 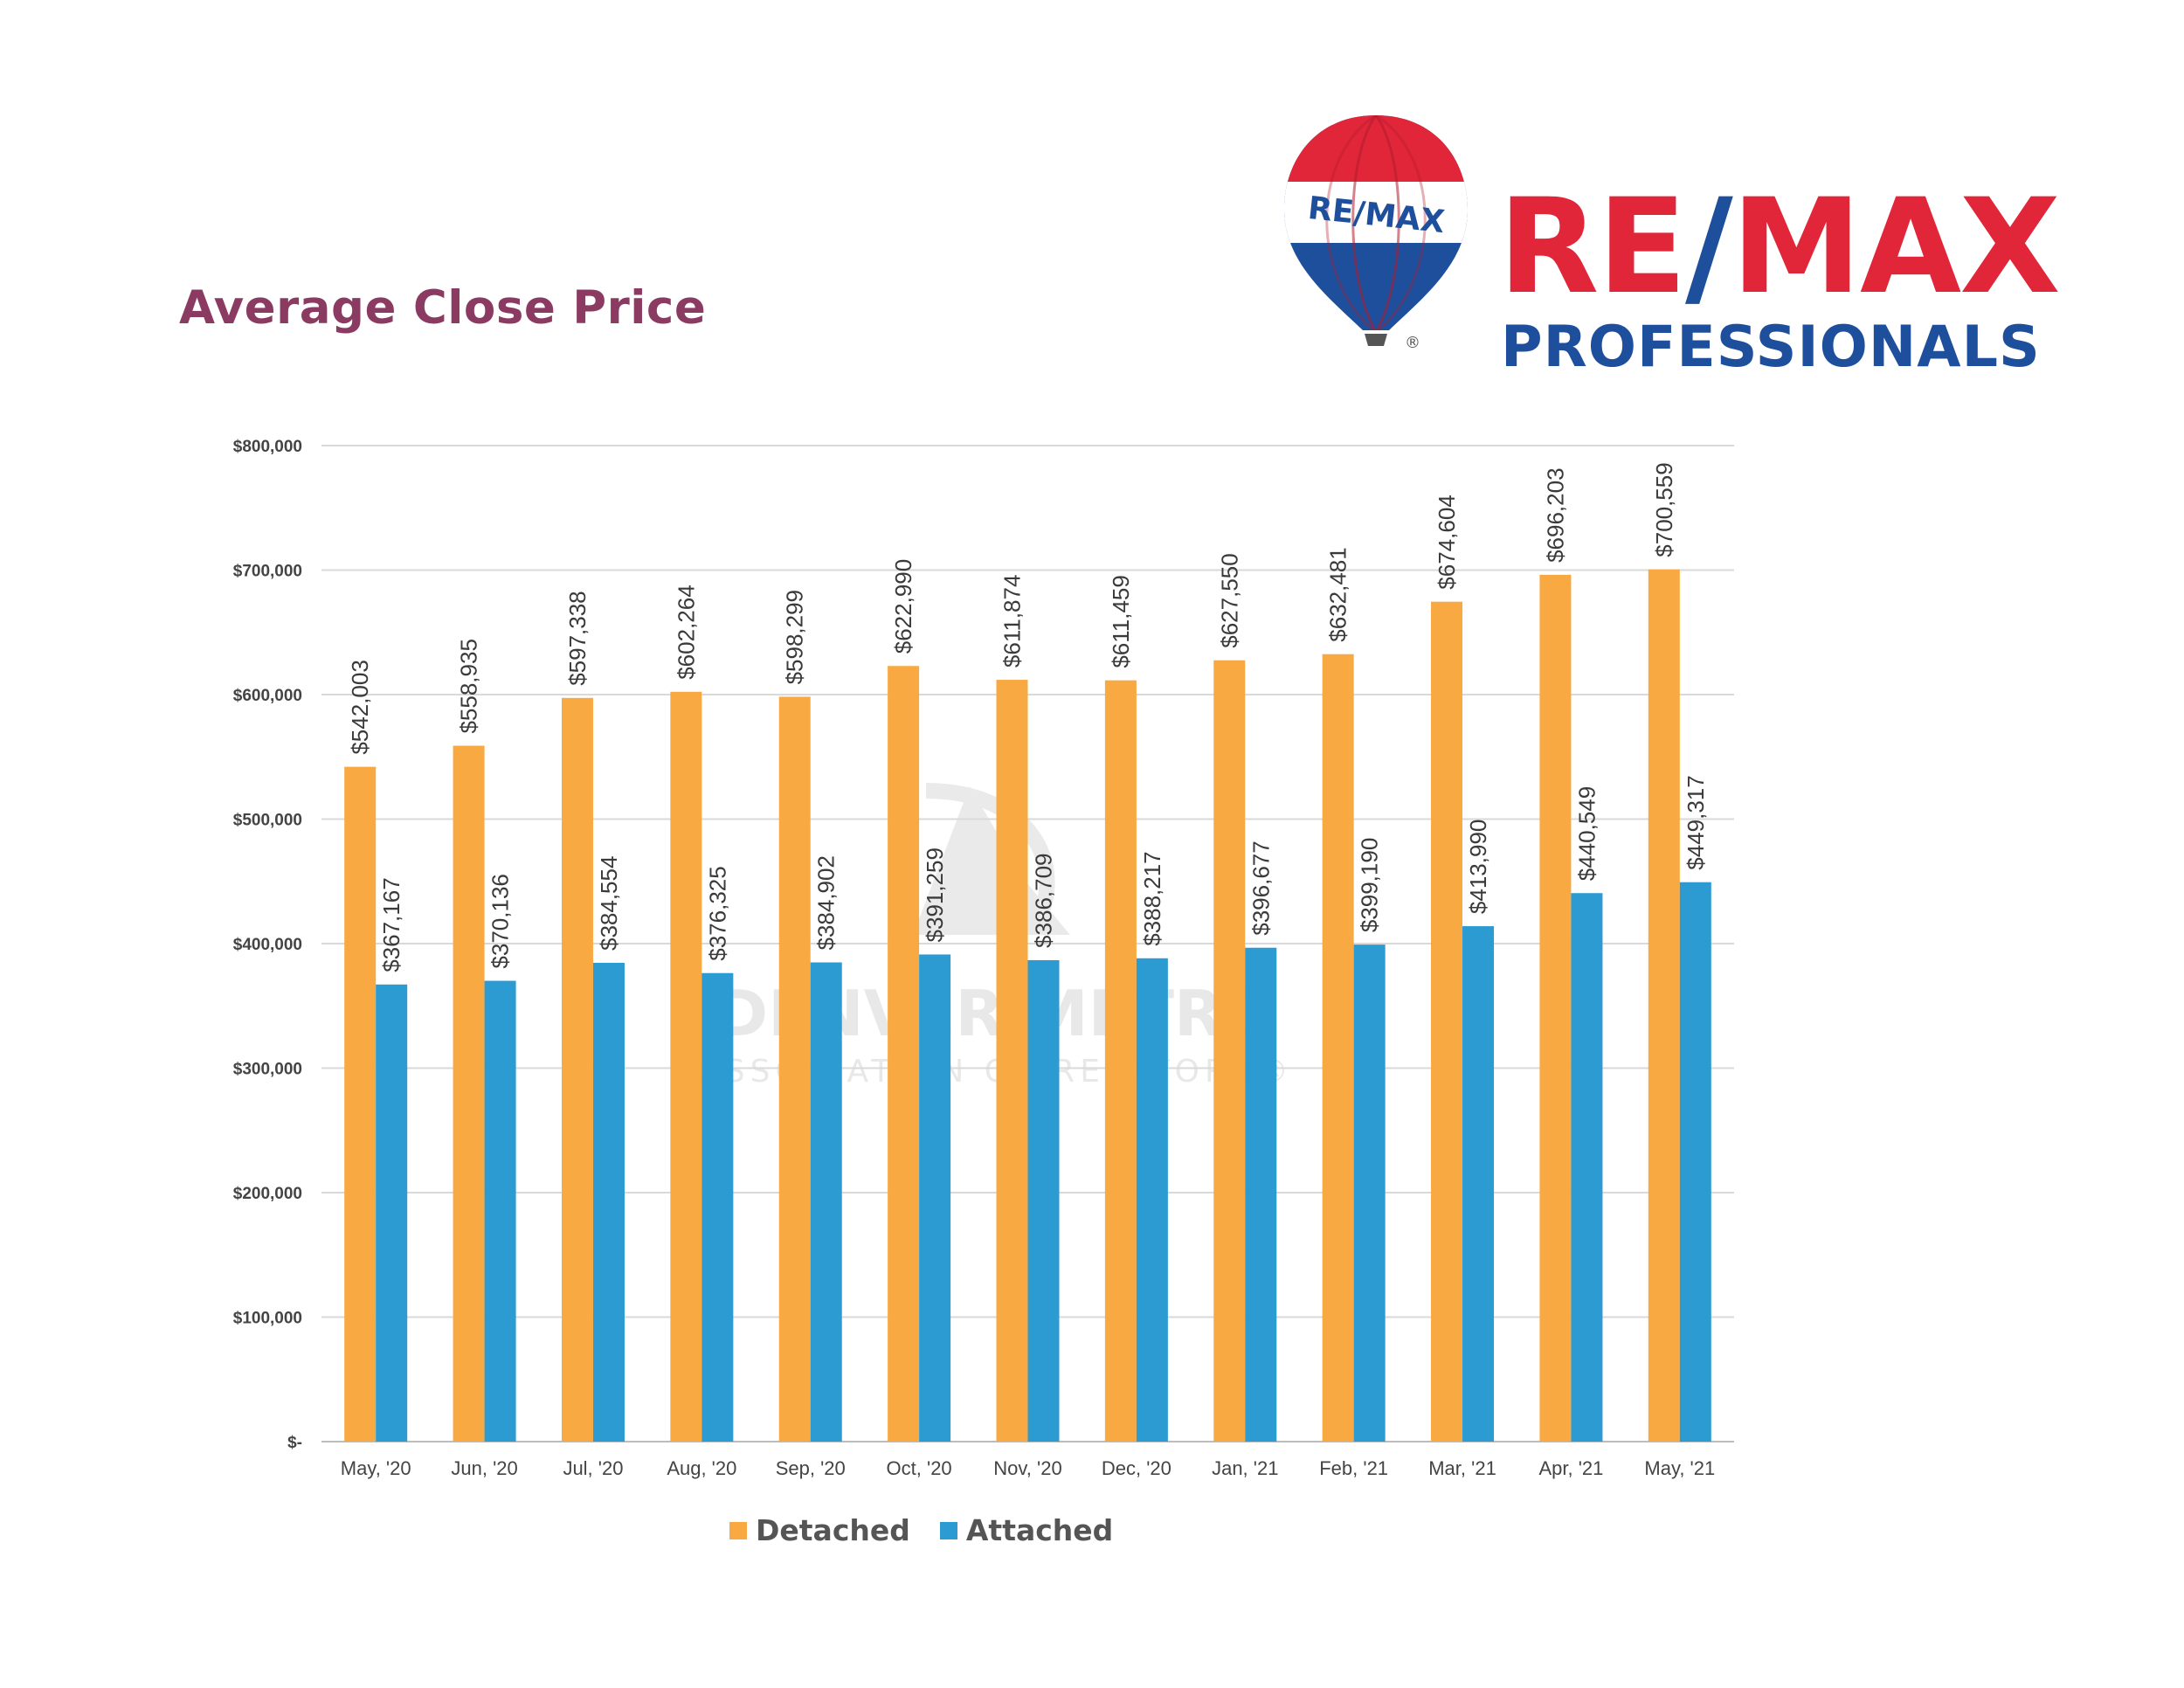 What do you see at coordinates (738, 1530) in the screenshot?
I see `legend-swatch-detached` at bounding box center [738, 1530].